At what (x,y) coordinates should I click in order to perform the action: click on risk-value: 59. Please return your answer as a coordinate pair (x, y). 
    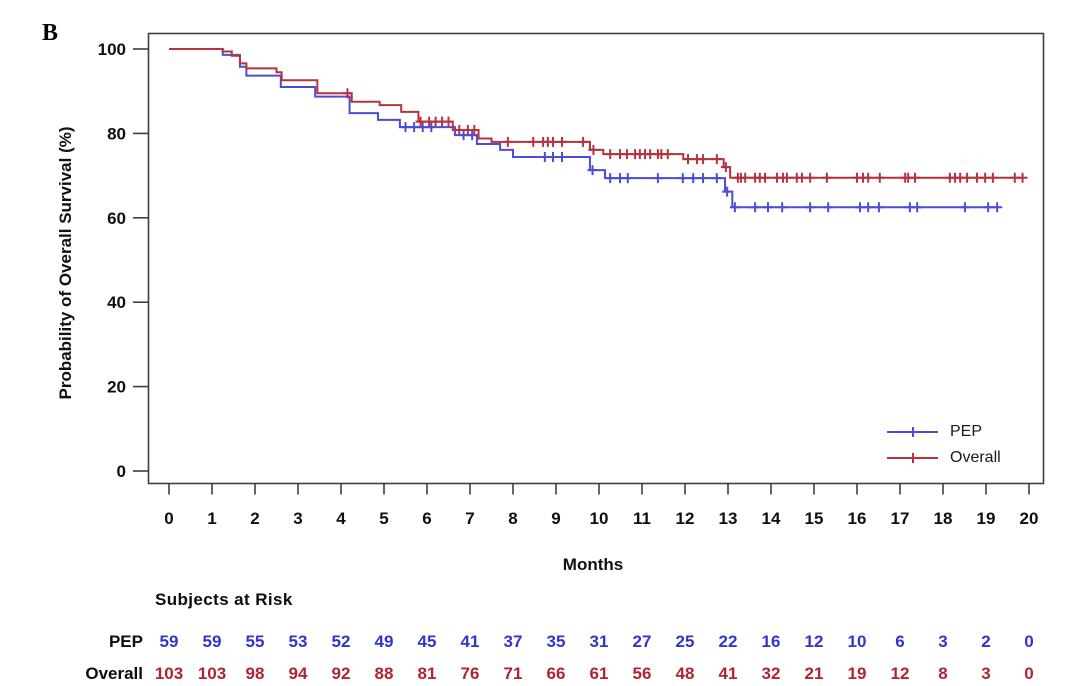
    Looking at the image, I should click on (169, 641).